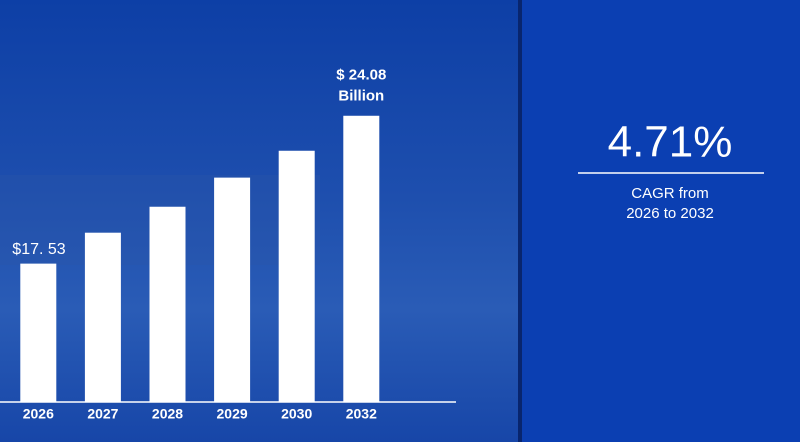 This screenshot has height=442, width=800. Describe the element at coordinates (670, 213) in the screenshot. I see `cagr-caption: 2026 to 2032` at that location.